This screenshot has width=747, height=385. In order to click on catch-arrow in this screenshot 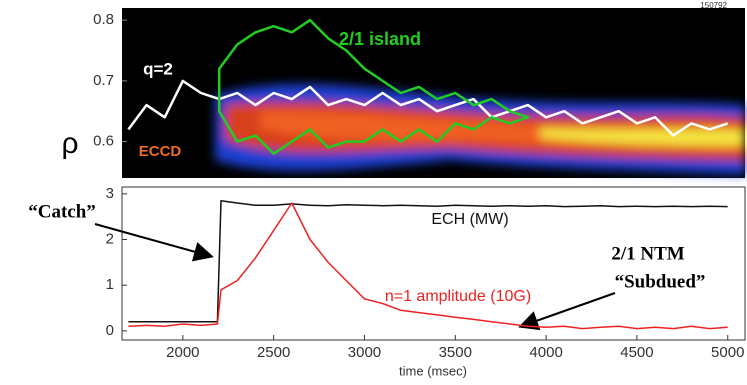, I will do `click(154, 242)`.